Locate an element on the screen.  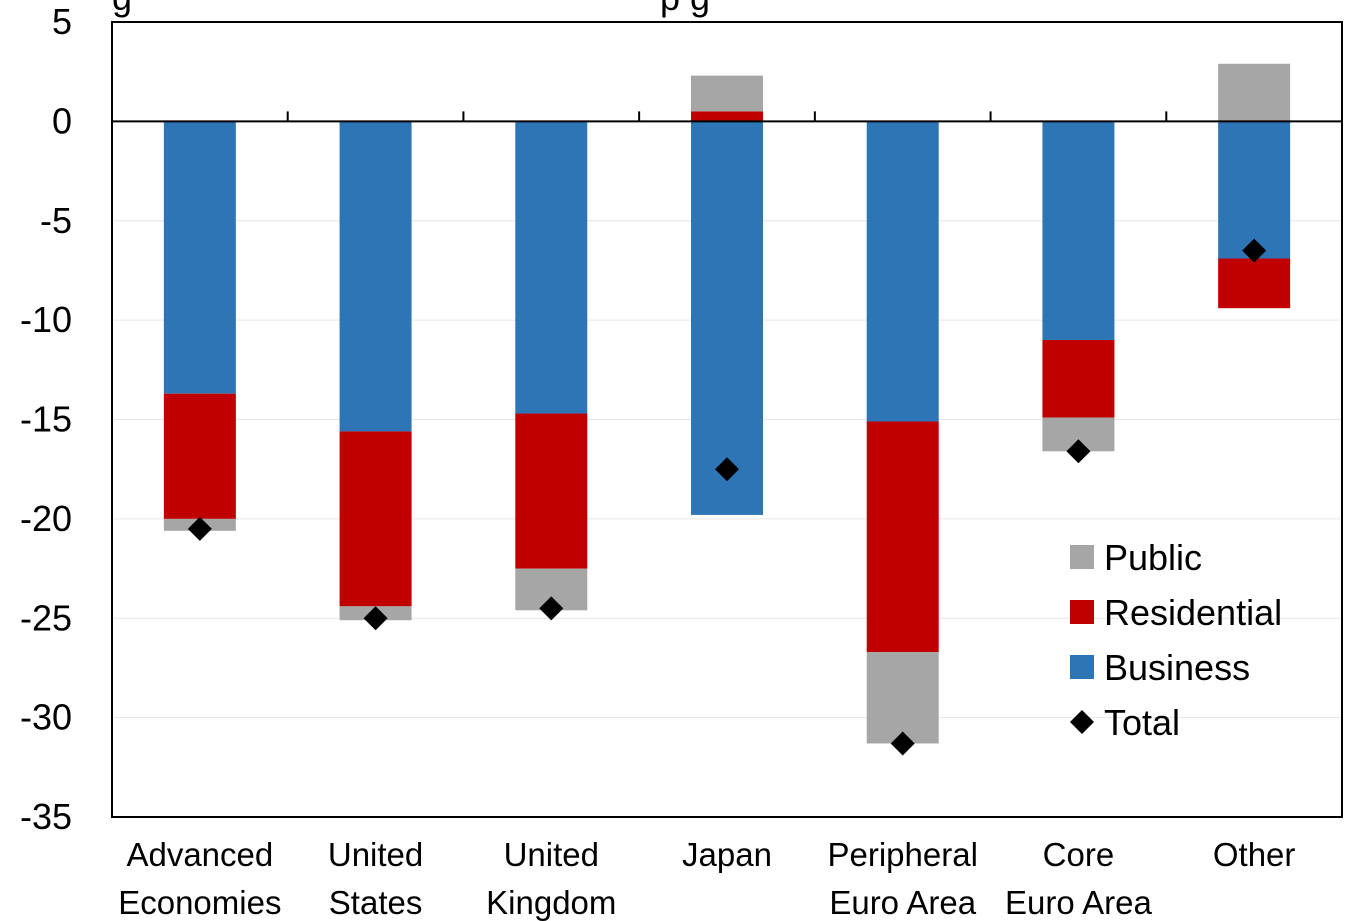
legend-label: Business is located at coordinates (1177, 667).